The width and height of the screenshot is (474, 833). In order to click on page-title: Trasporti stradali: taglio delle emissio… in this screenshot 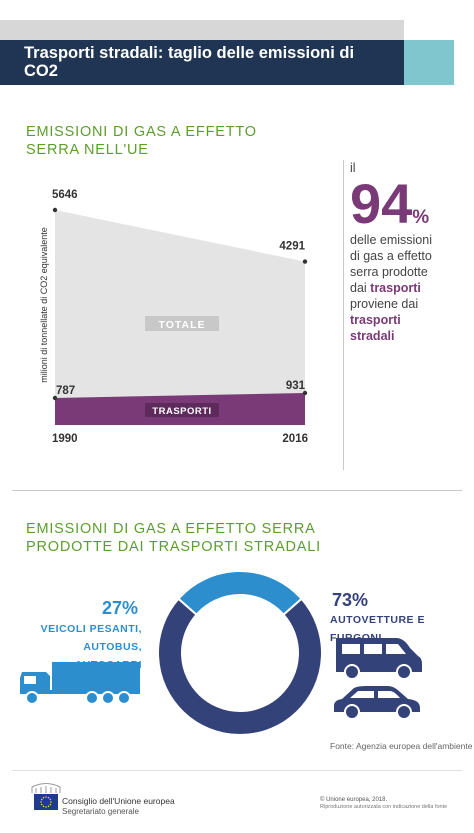, I will do `click(189, 62)`.